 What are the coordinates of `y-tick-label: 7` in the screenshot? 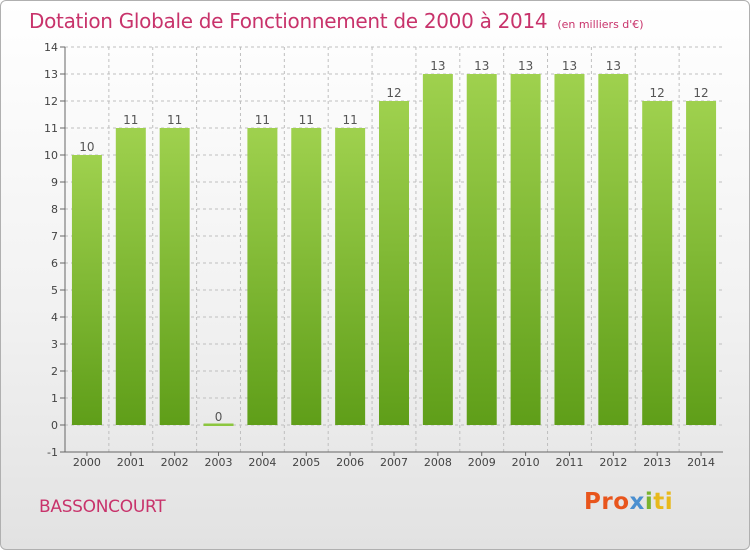 It's located at (54, 236).